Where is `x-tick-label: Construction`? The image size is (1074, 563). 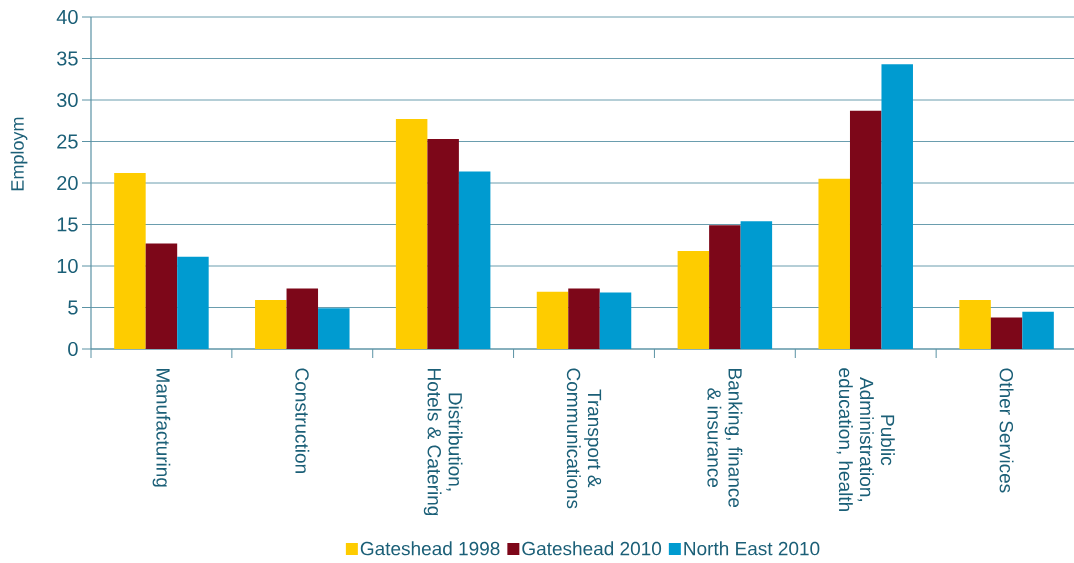
x-tick-label: Construction is located at coordinates (302, 420).